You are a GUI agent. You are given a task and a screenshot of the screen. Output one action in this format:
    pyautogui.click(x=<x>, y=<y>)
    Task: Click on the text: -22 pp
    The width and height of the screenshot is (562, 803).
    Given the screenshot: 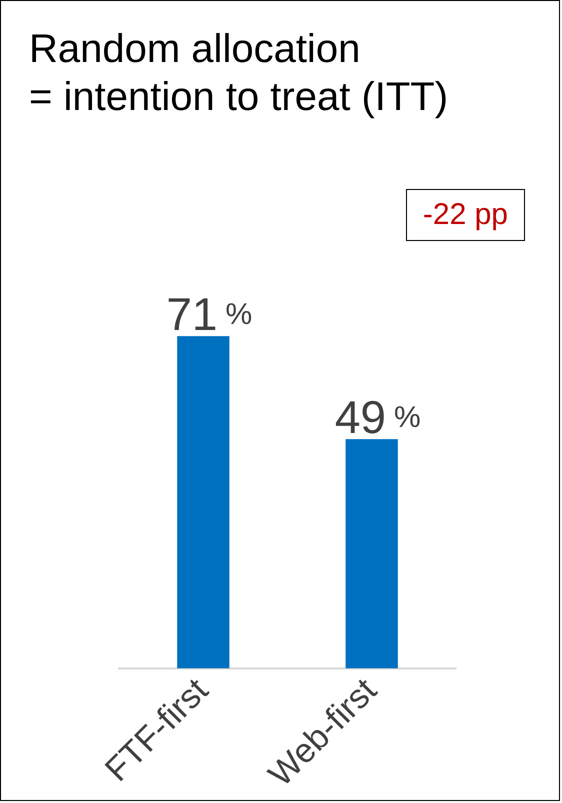 What is the action you would take?
    pyautogui.click(x=465, y=215)
    